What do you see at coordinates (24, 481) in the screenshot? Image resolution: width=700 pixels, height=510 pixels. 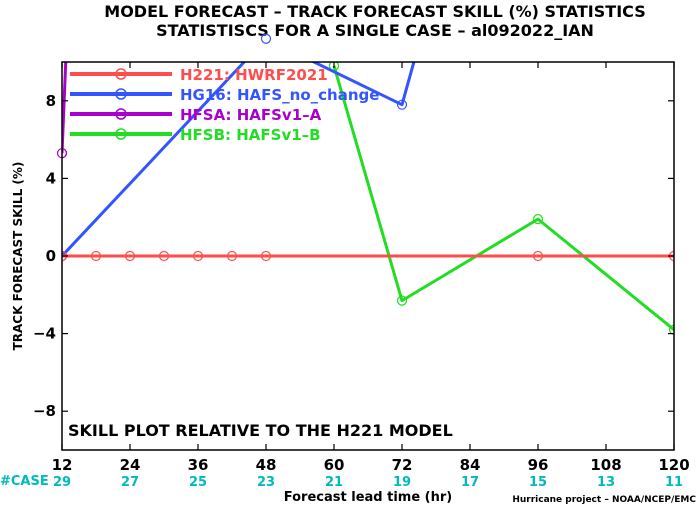 I see `case-label: #CASE` at bounding box center [24, 481].